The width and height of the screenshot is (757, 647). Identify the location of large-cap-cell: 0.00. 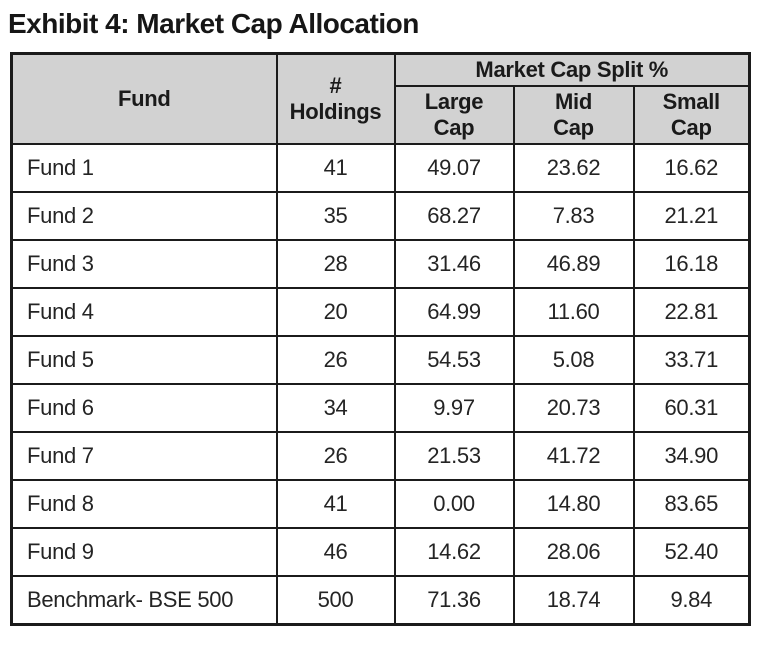
(454, 504).